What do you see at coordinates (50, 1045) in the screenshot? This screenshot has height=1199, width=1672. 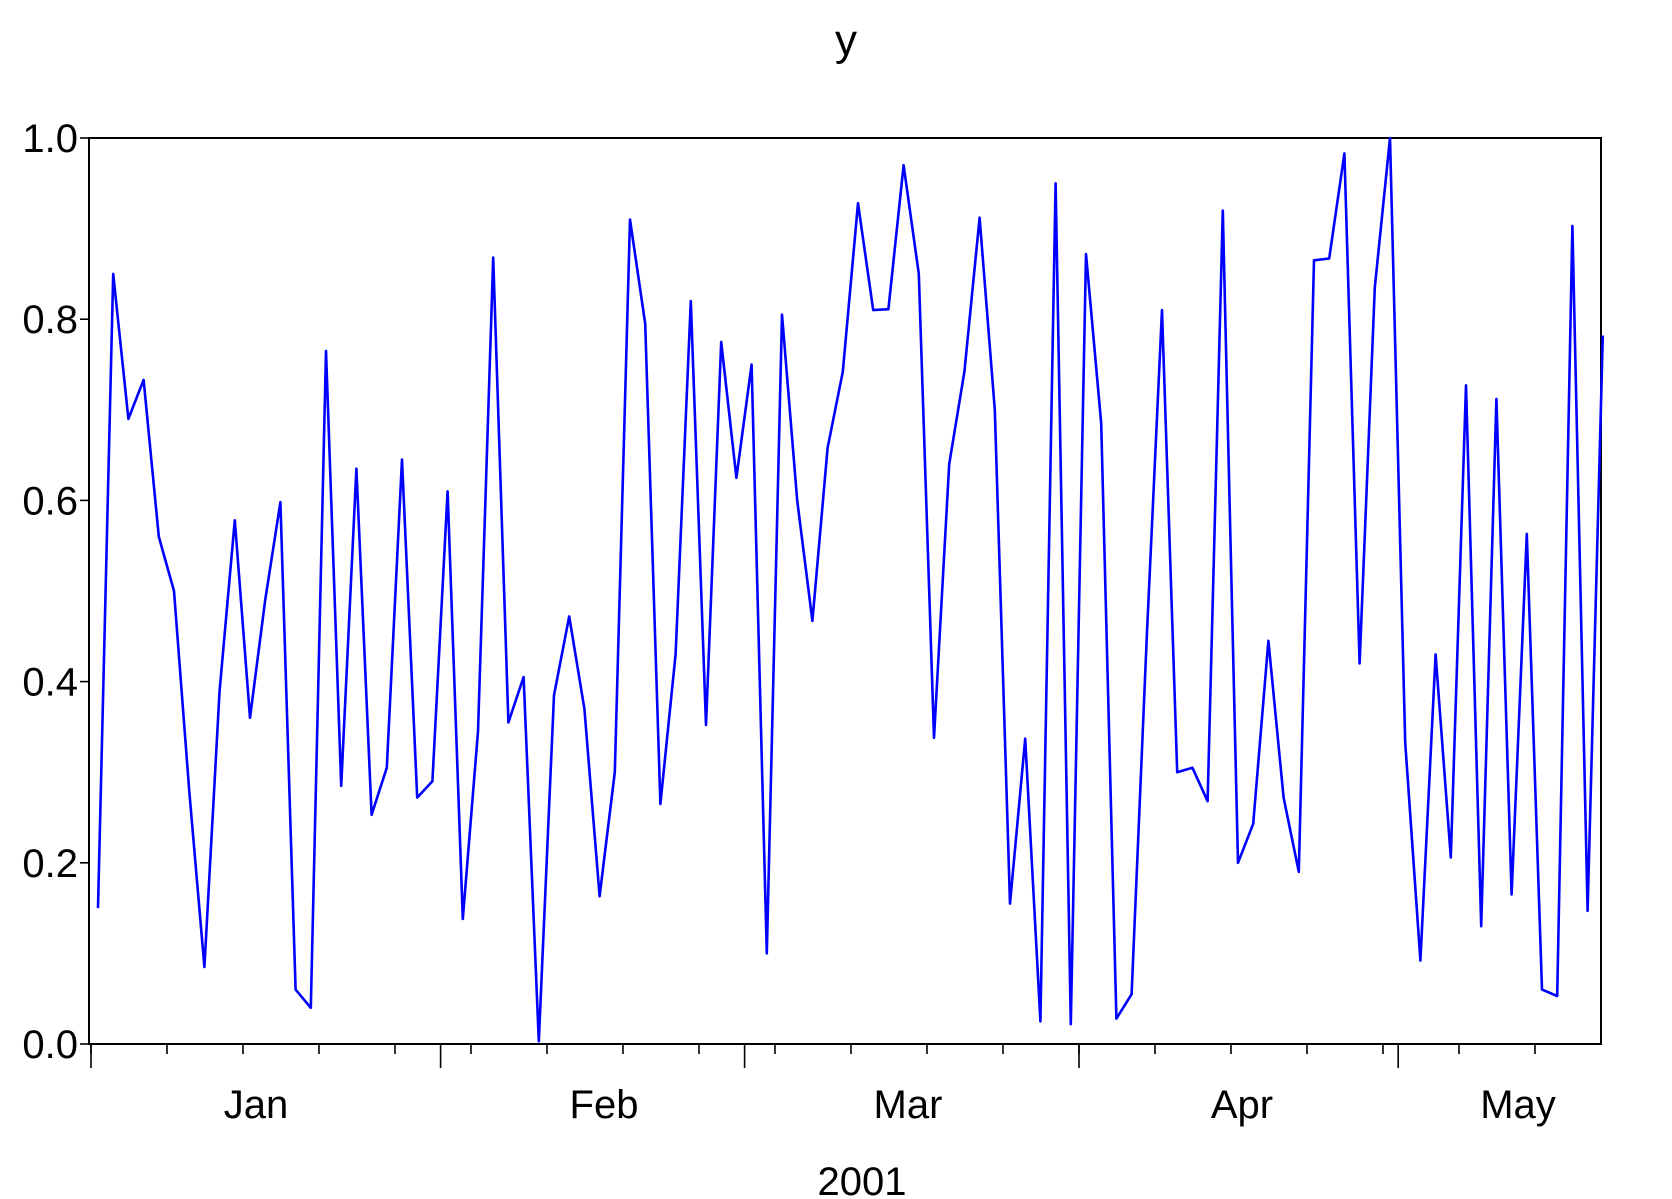 I see `y-tick-label: 0.0` at bounding box center [50, 1045].